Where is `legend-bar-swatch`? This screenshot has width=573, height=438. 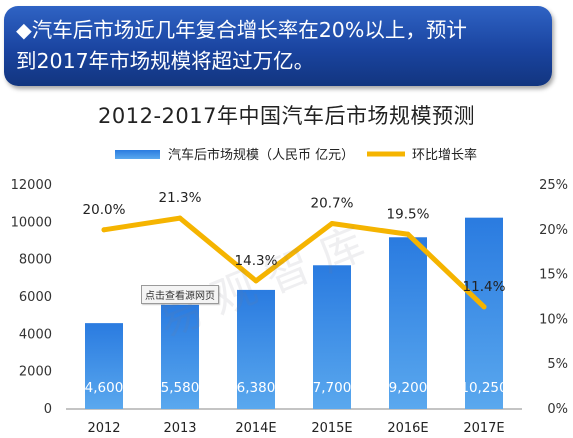
legend-bar-swatch is located at coordinates (137, 154).